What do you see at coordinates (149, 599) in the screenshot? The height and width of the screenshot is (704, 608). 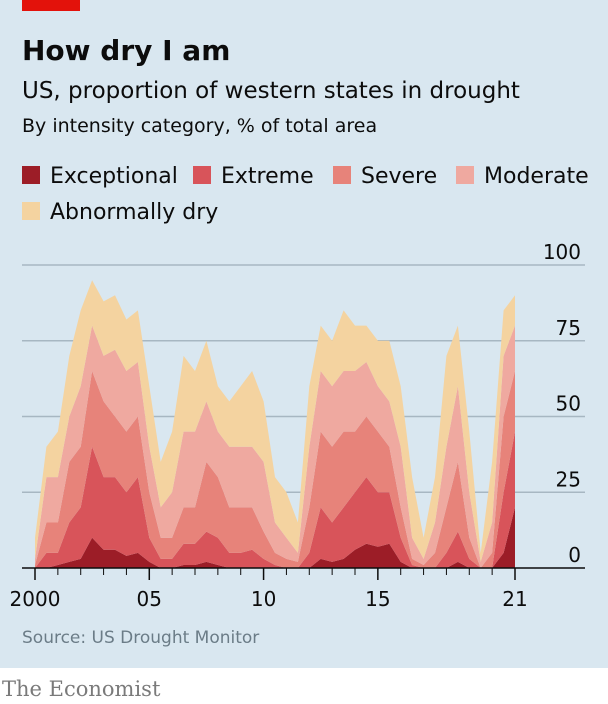 I see `x-tick-label: 05` at bounding box center [149, 599].